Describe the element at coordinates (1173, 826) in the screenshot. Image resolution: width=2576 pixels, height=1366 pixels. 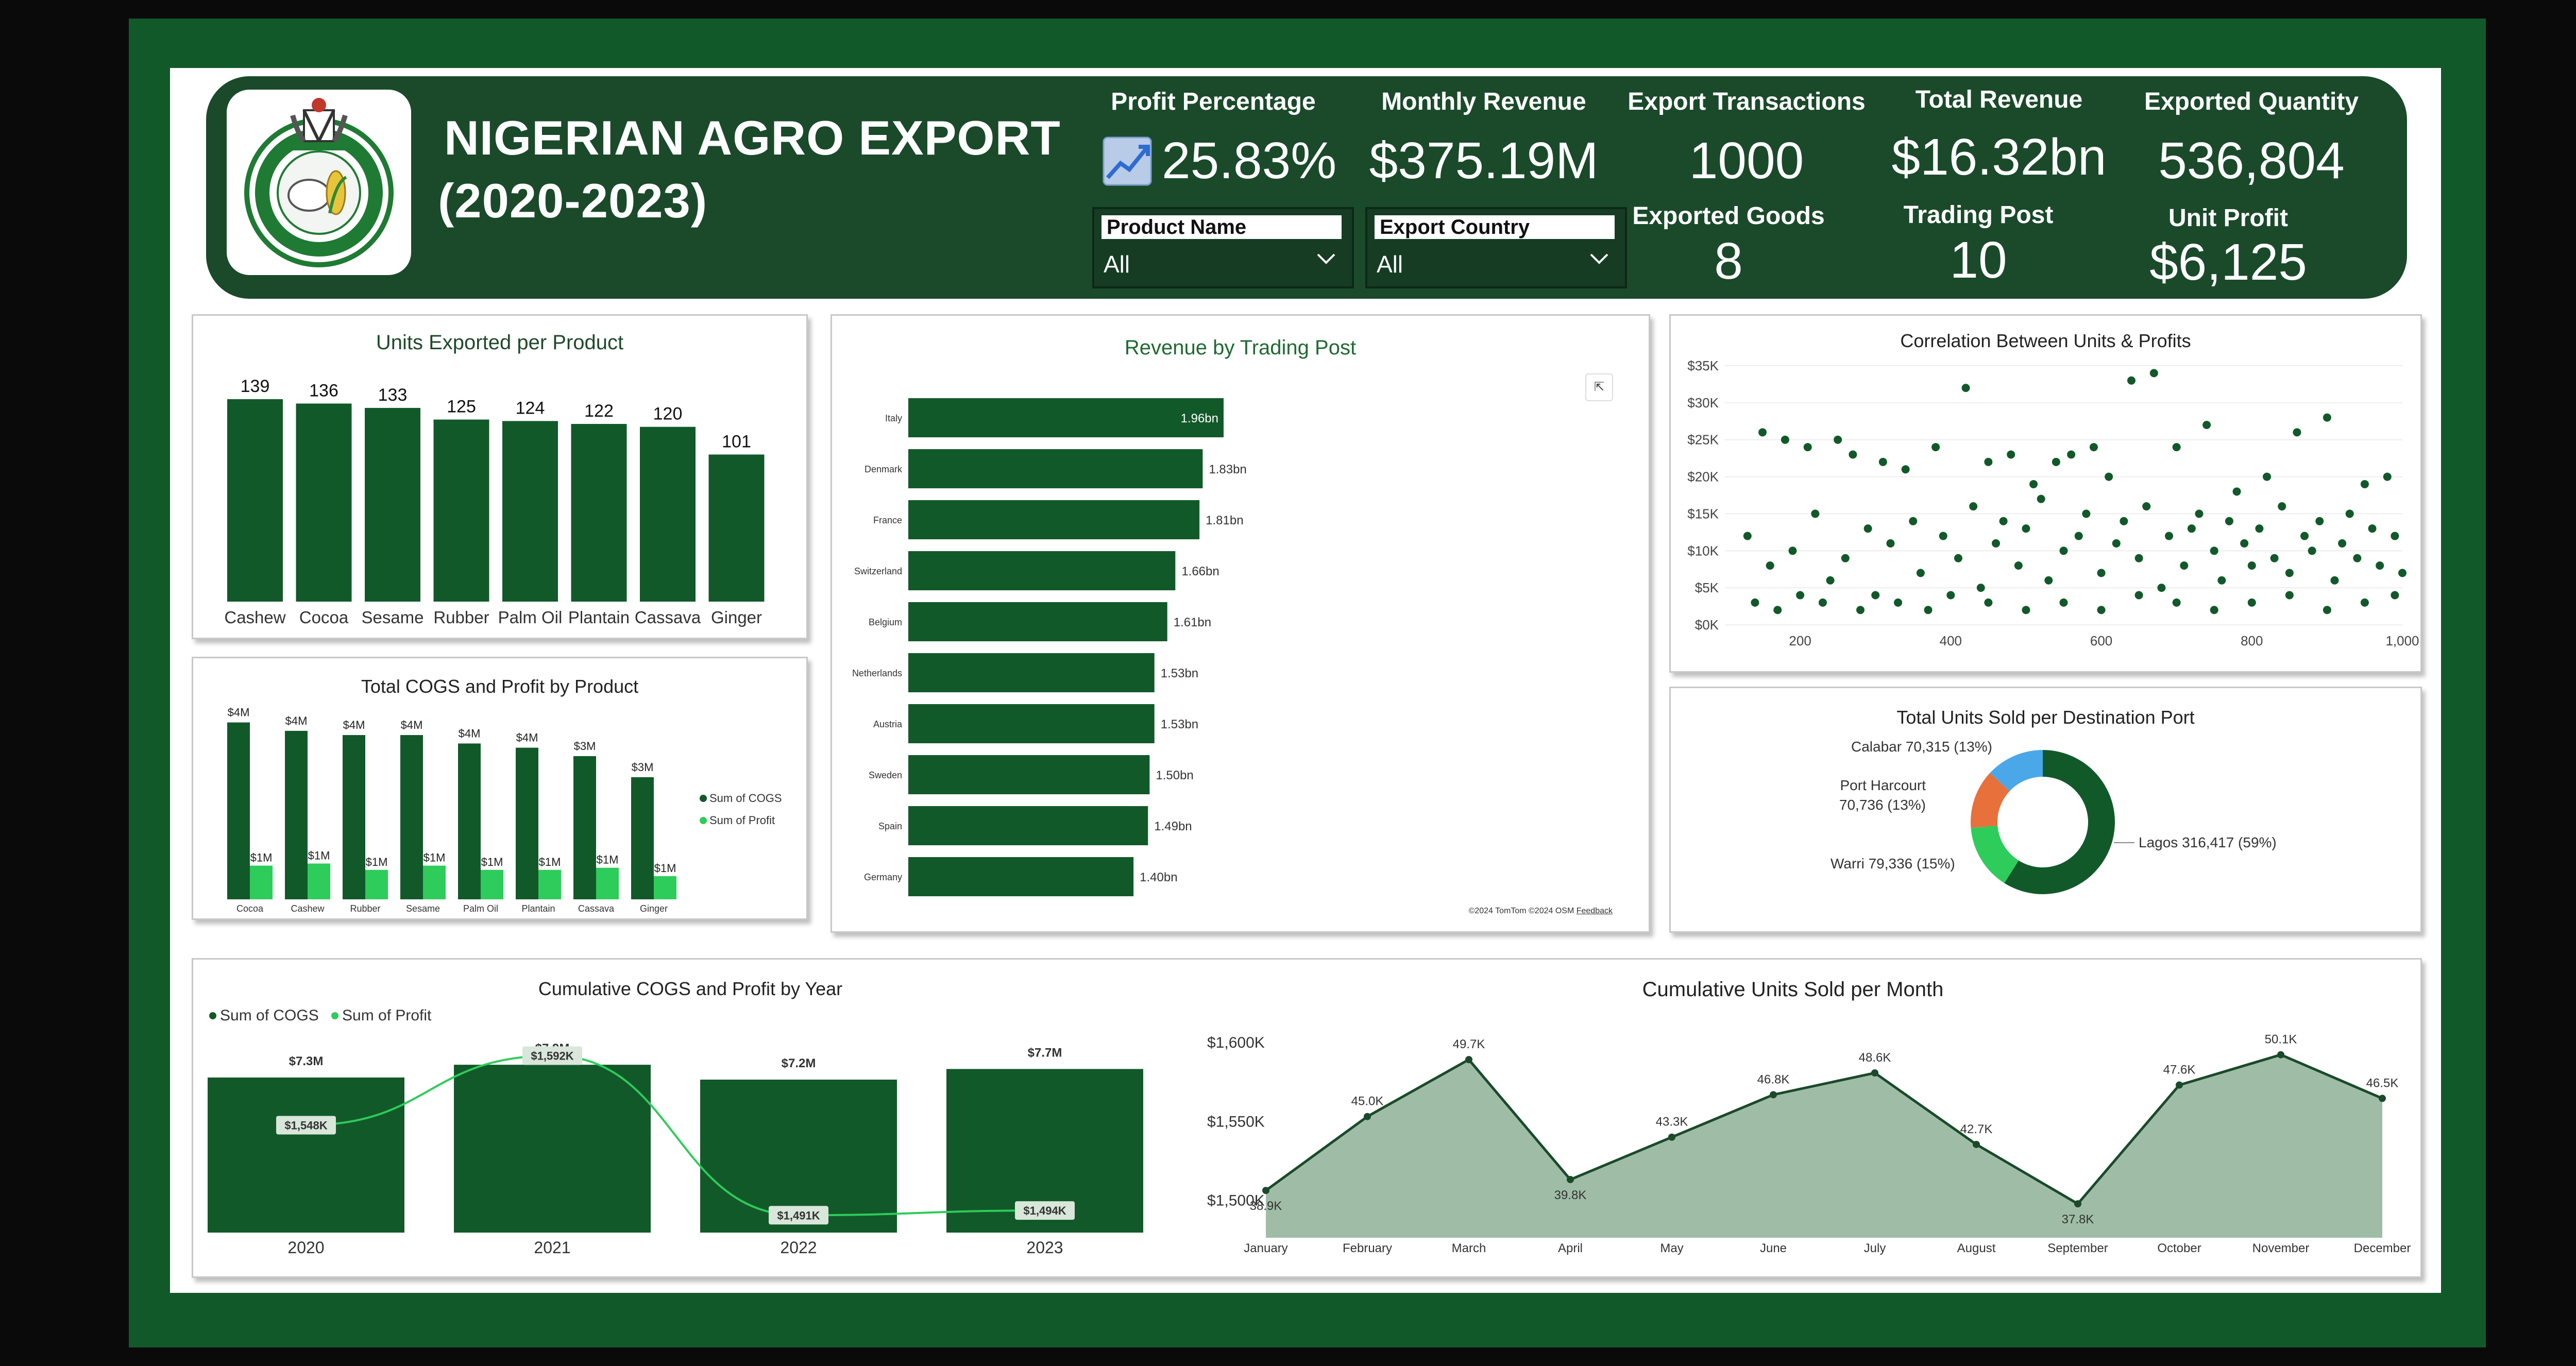
I see `data-label: 1.49bn` at that location.